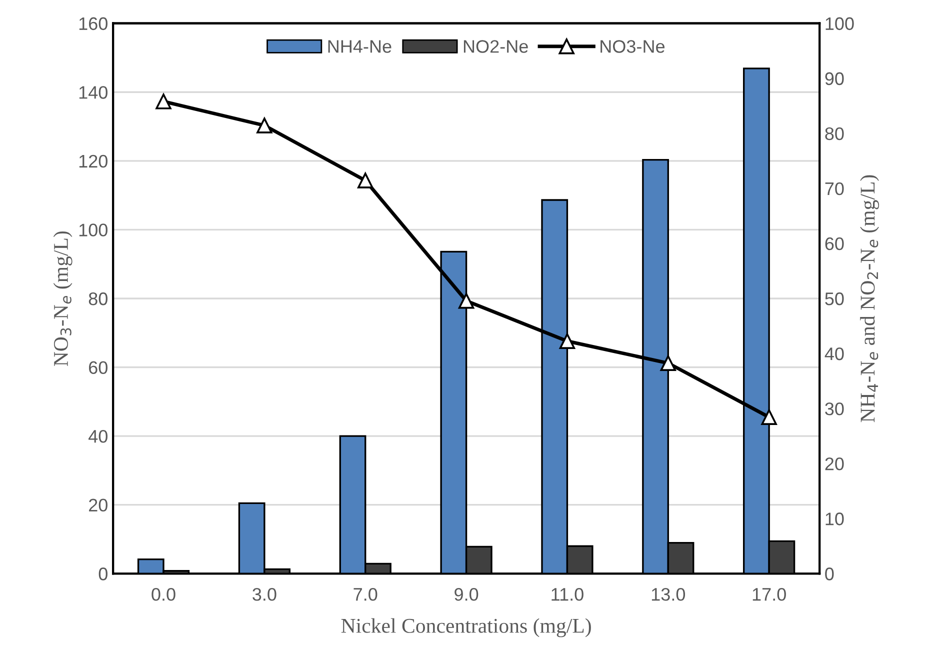 Image resolution: width=942 pixels, height=667 pixels. I want to click on y-tick-label: 80, so click(98, 299).